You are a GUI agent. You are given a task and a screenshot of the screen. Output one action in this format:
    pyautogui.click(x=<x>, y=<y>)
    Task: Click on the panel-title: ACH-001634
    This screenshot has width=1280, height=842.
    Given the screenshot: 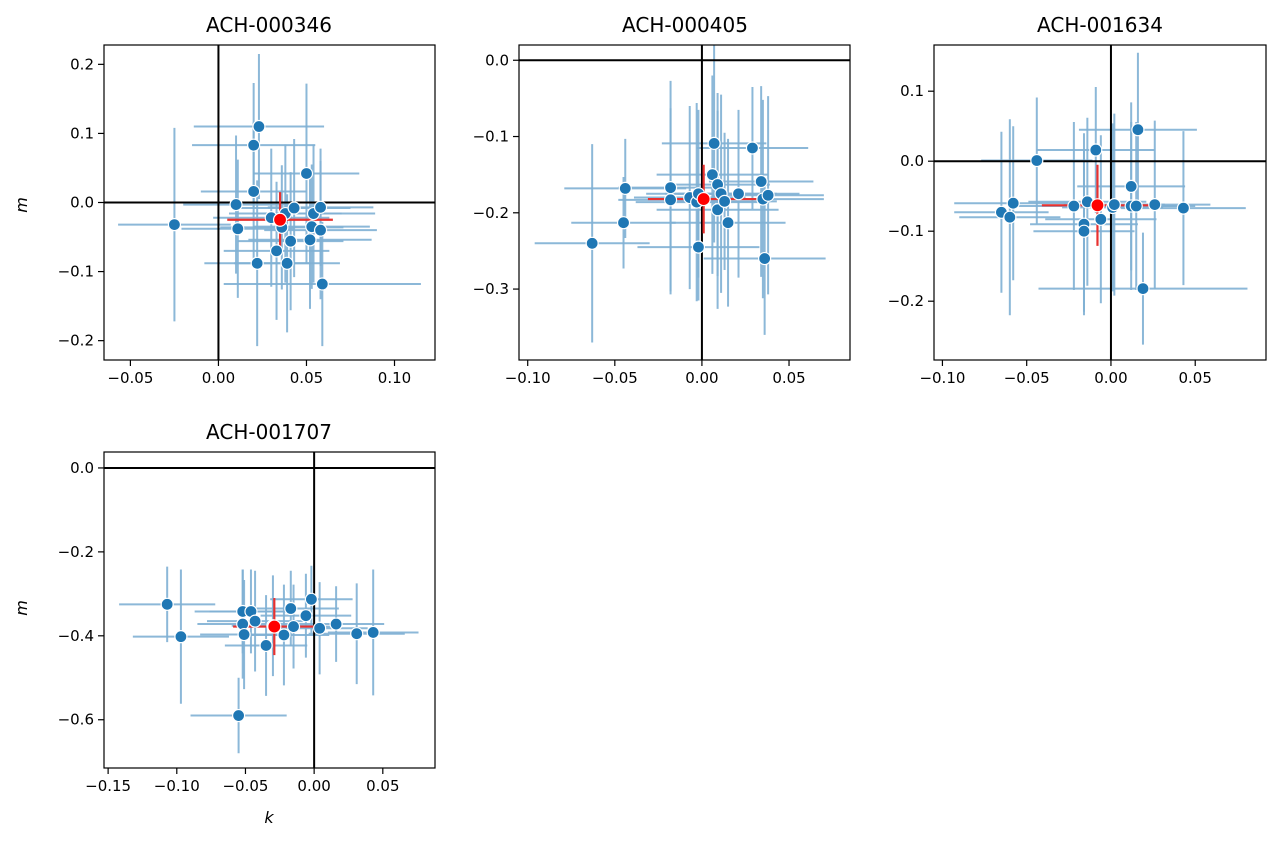 What is the action you would take?
    pyautogui.click(x=1100, y=25)
    